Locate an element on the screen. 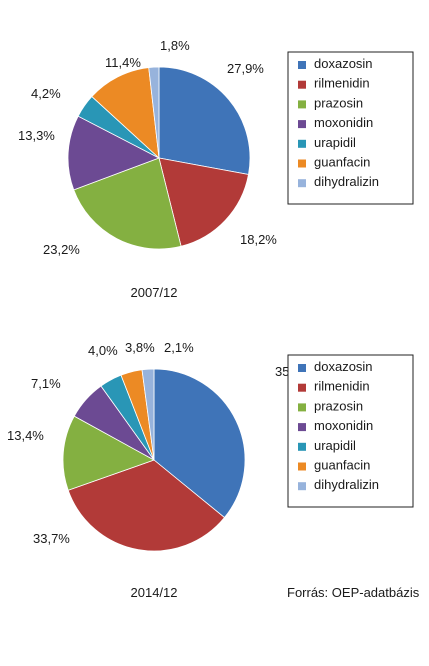 This screenshot has width=429, height=666. data-label-urapidil: 4,2% is located at coordinates (46, 93).